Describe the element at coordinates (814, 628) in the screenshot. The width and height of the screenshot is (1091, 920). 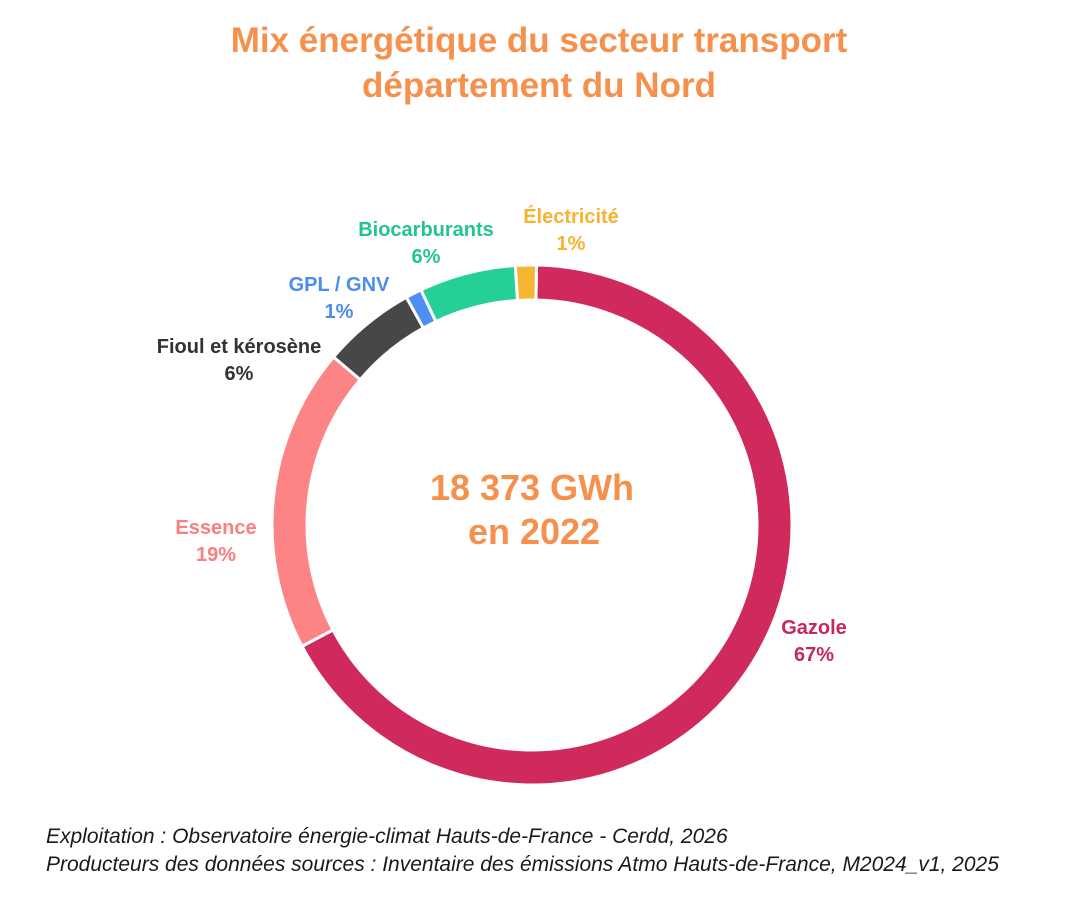
I see `slice-label-gazole: Gazole` at that location.